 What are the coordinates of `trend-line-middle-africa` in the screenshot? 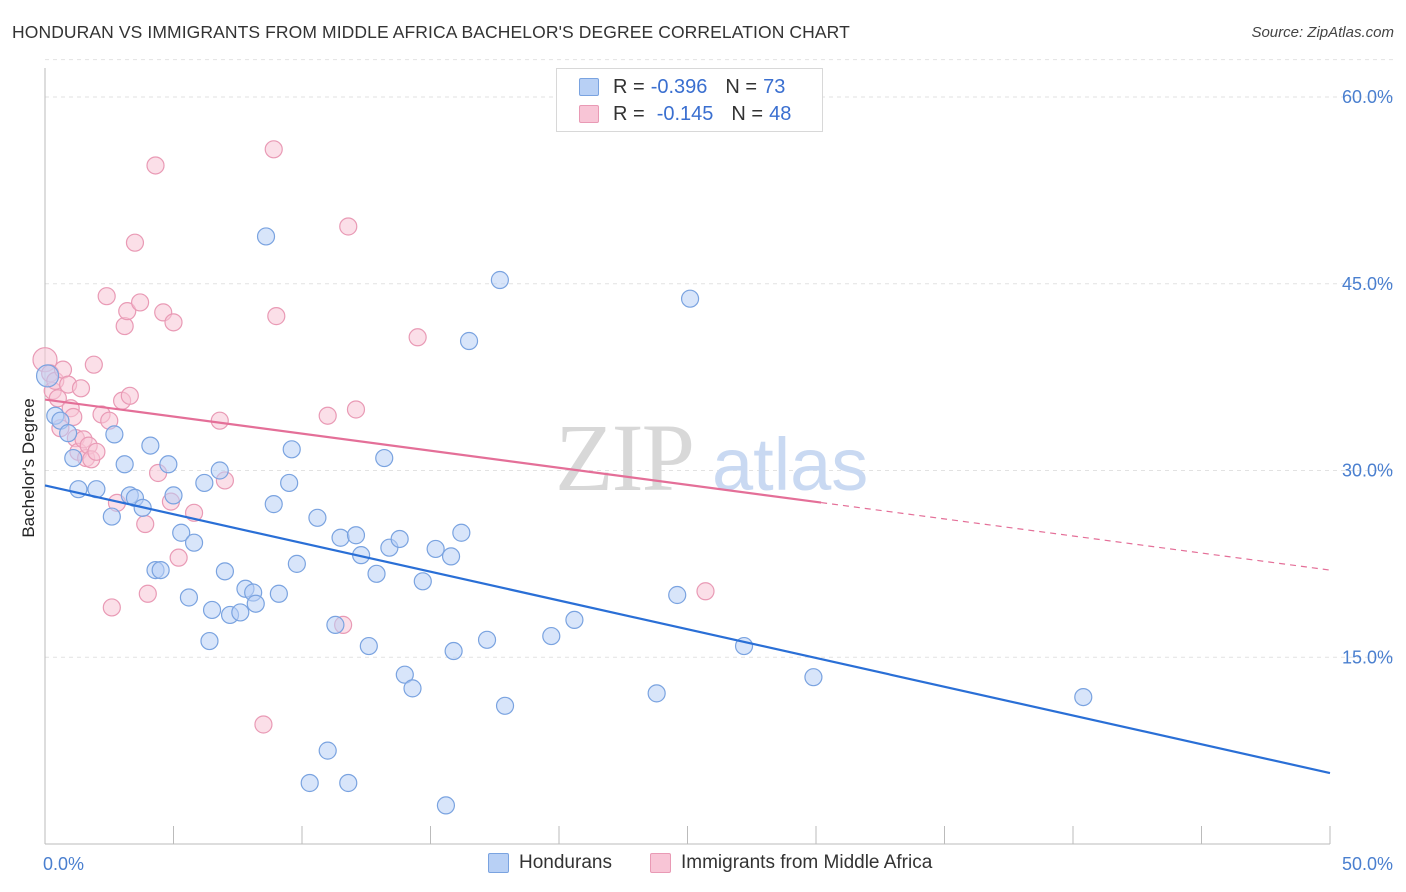 It's located at (433, 451).